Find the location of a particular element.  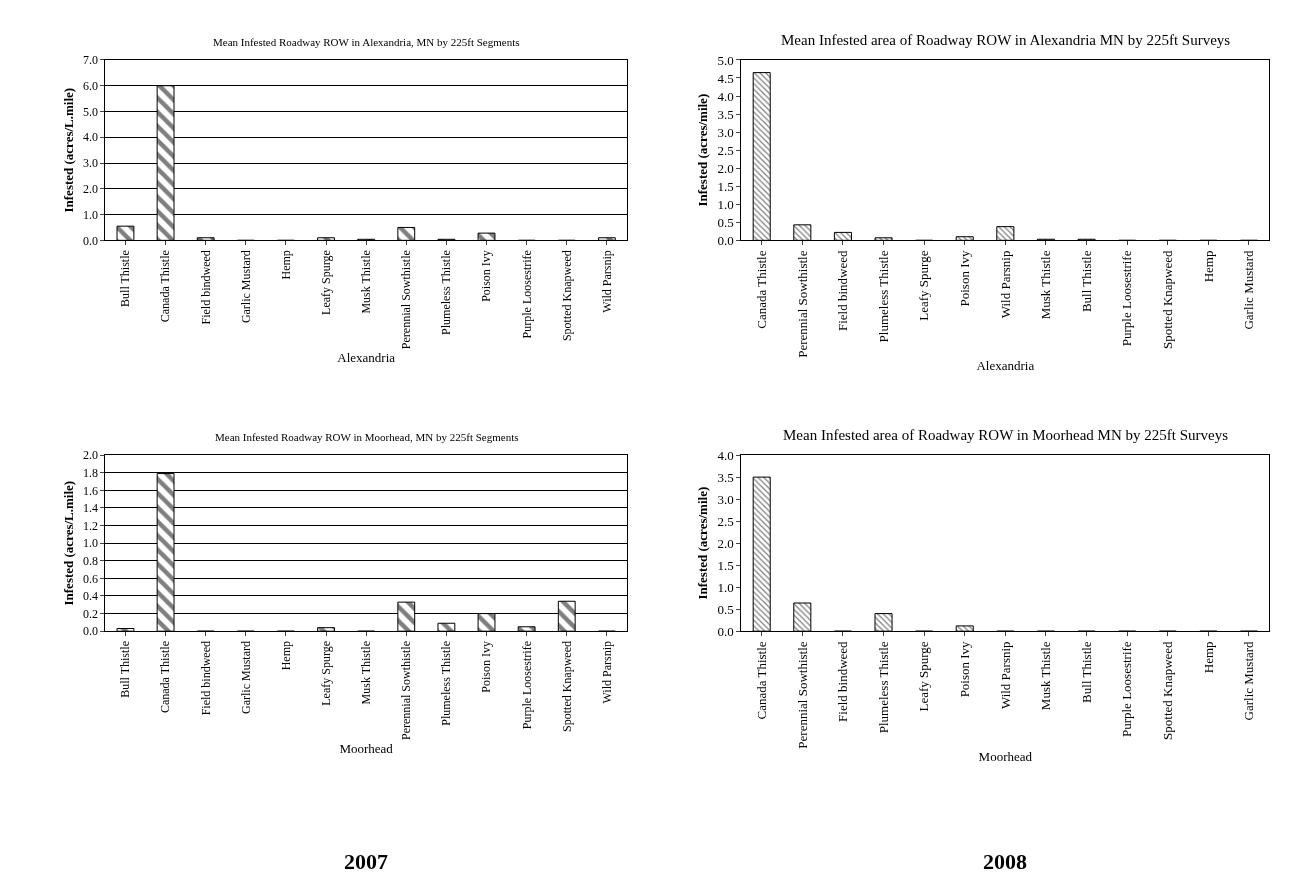

chart-title: Mean Infested area of Roadway ROW in Alexandria MN by 225ft Surveys is located at coordinates (1006, 40).